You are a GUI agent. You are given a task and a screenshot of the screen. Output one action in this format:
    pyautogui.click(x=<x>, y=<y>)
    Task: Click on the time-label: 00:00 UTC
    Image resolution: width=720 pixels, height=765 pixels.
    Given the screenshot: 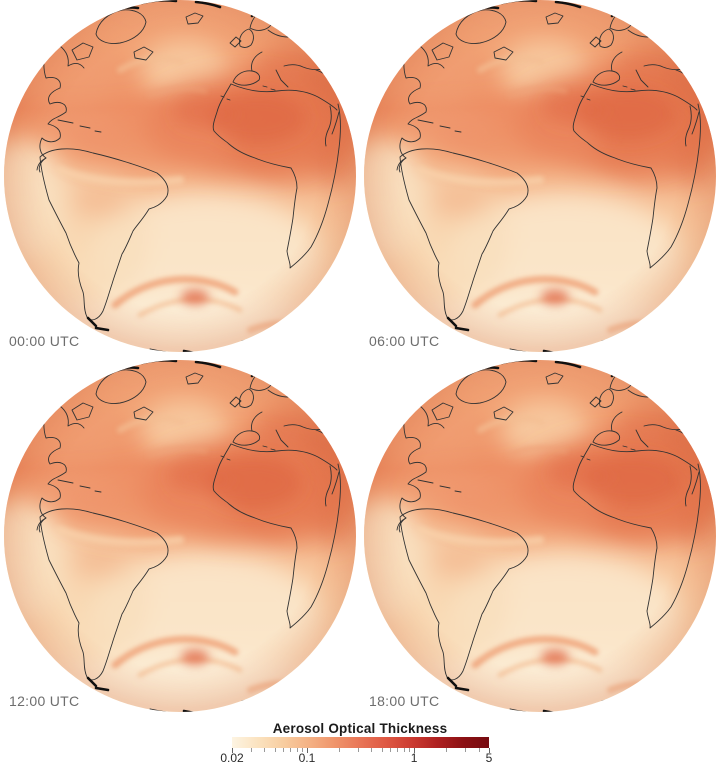 What is the action you would take?
    pyautogui.click(x=44, y=341)
    